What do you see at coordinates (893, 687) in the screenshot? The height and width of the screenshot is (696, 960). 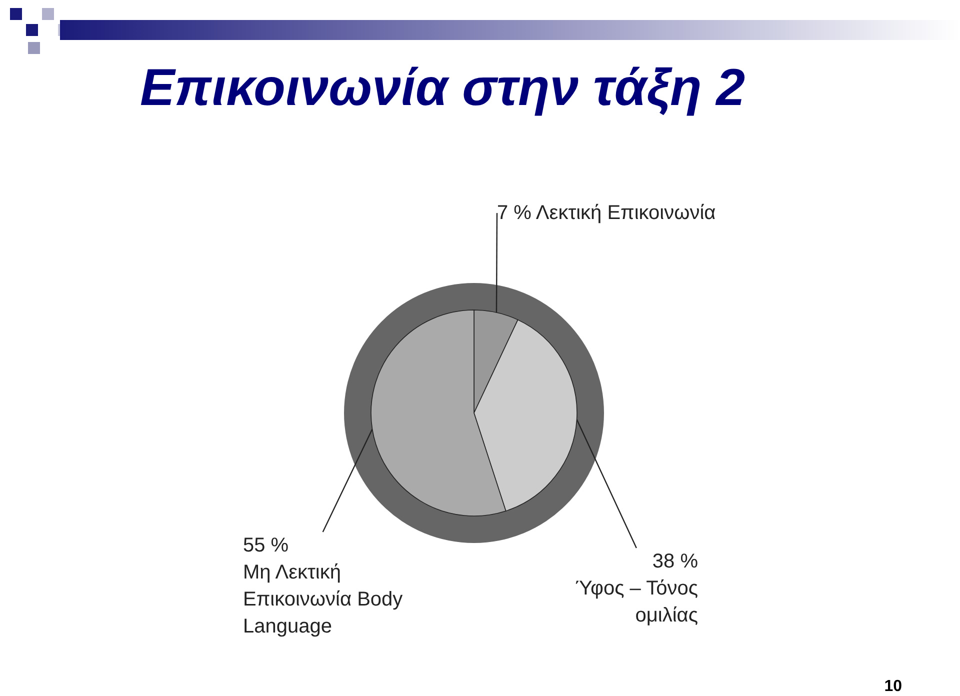 I see `text: 10` at bounding box center [893, 687].